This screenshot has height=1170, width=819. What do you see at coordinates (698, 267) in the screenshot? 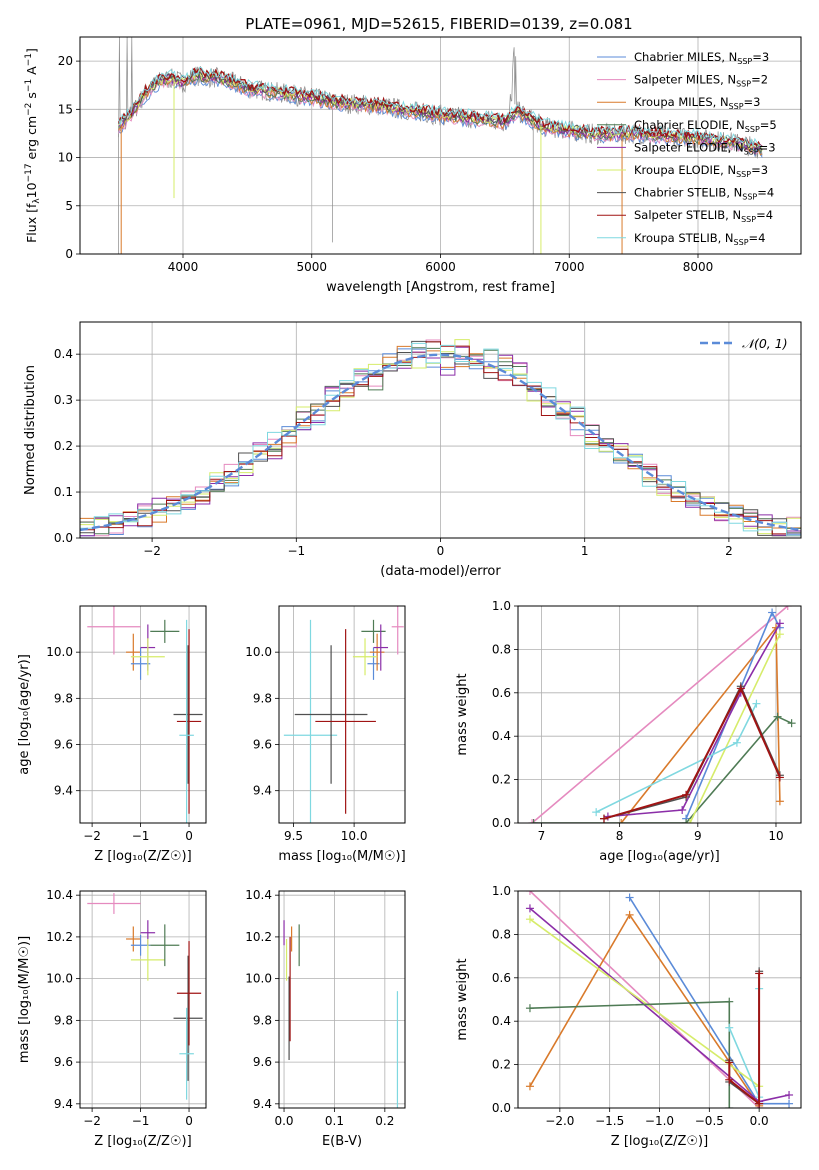
I see `x-tick-label: 8000` at bounding box center [698, 267].